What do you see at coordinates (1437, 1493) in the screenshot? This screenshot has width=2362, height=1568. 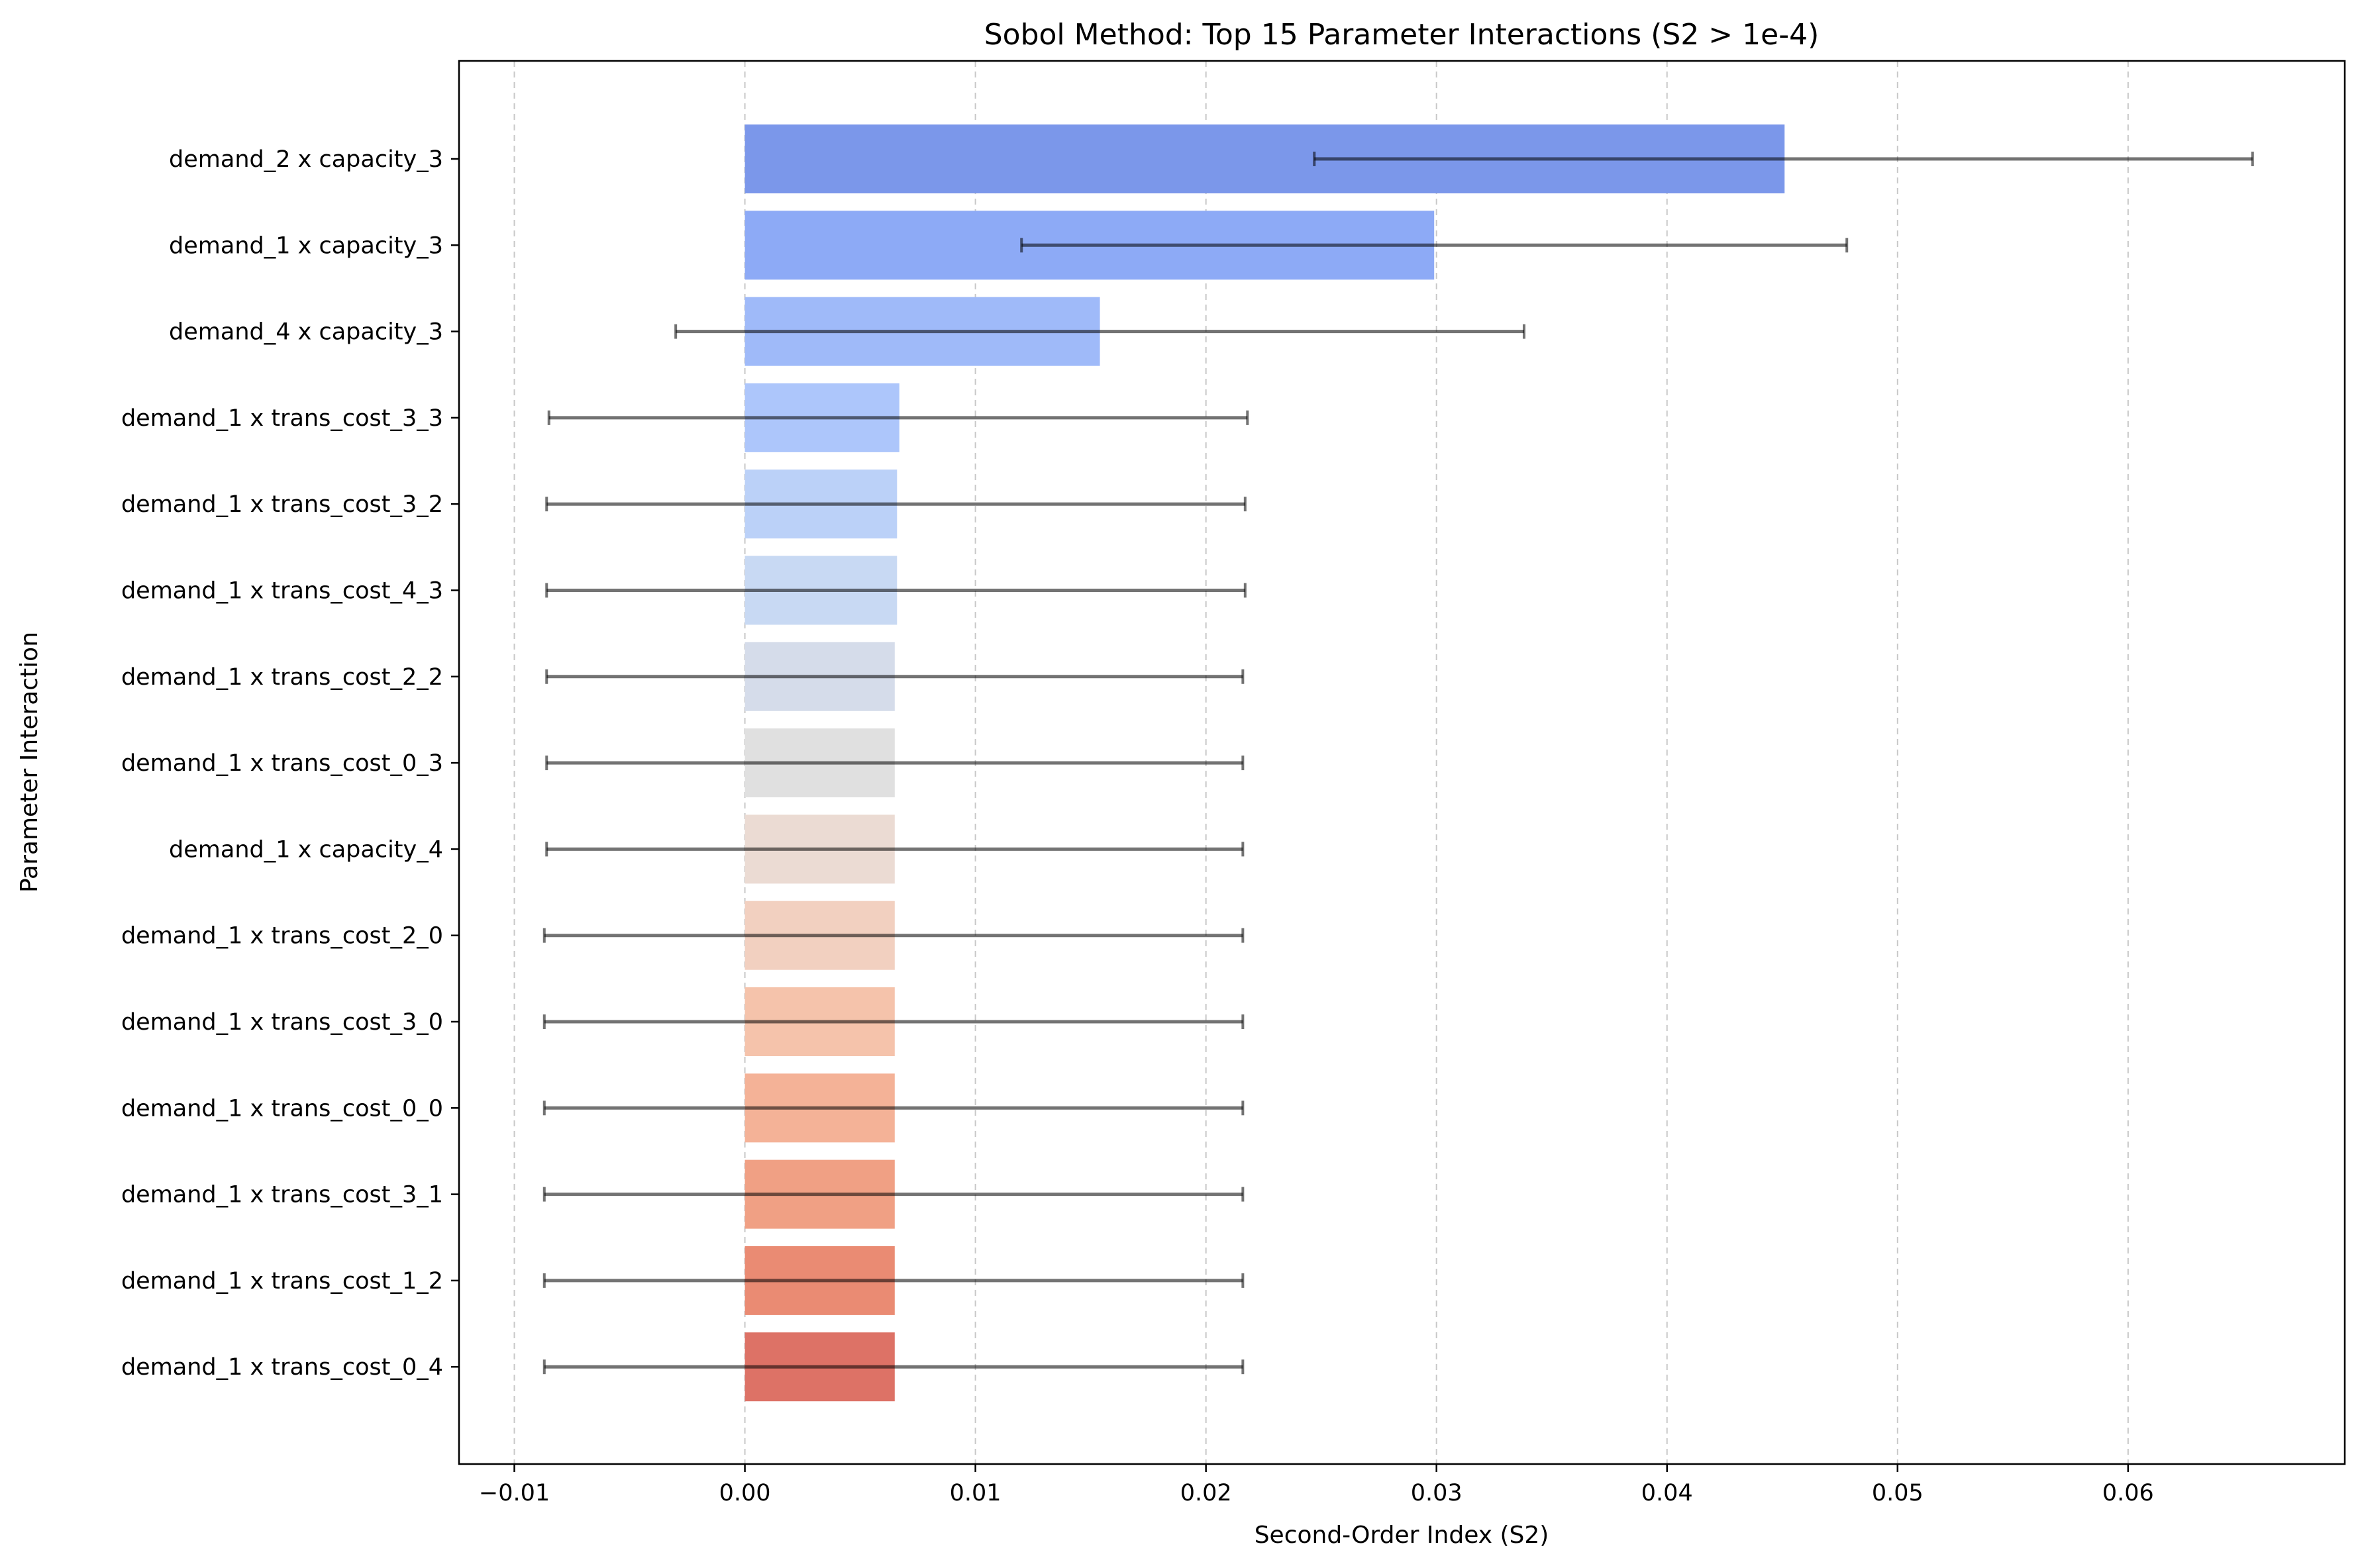 I see `x-tick-label: 0.03` at bounding box center [1437, 1493].